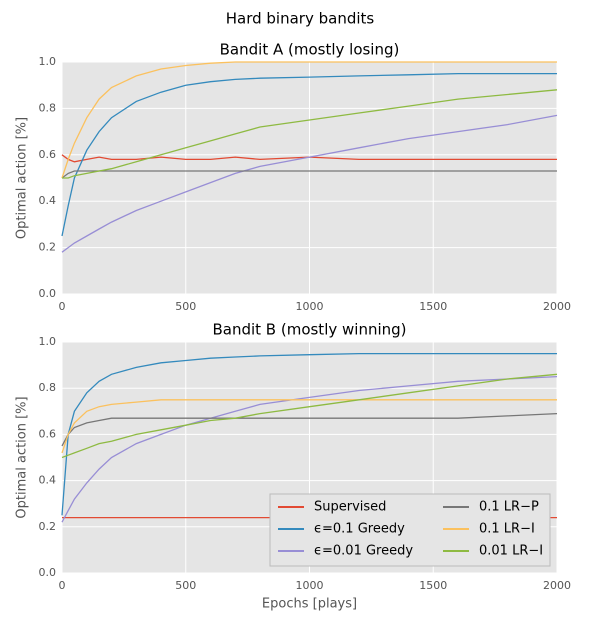  What do you see at coordinates (310, 50) in the screenshot?
I see `chart-title: Bandit A (mostly losing)` at bounding box center [310, 50].